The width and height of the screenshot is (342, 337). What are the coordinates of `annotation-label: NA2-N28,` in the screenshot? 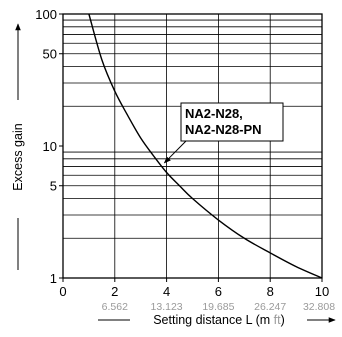 It's located at (214, 113).